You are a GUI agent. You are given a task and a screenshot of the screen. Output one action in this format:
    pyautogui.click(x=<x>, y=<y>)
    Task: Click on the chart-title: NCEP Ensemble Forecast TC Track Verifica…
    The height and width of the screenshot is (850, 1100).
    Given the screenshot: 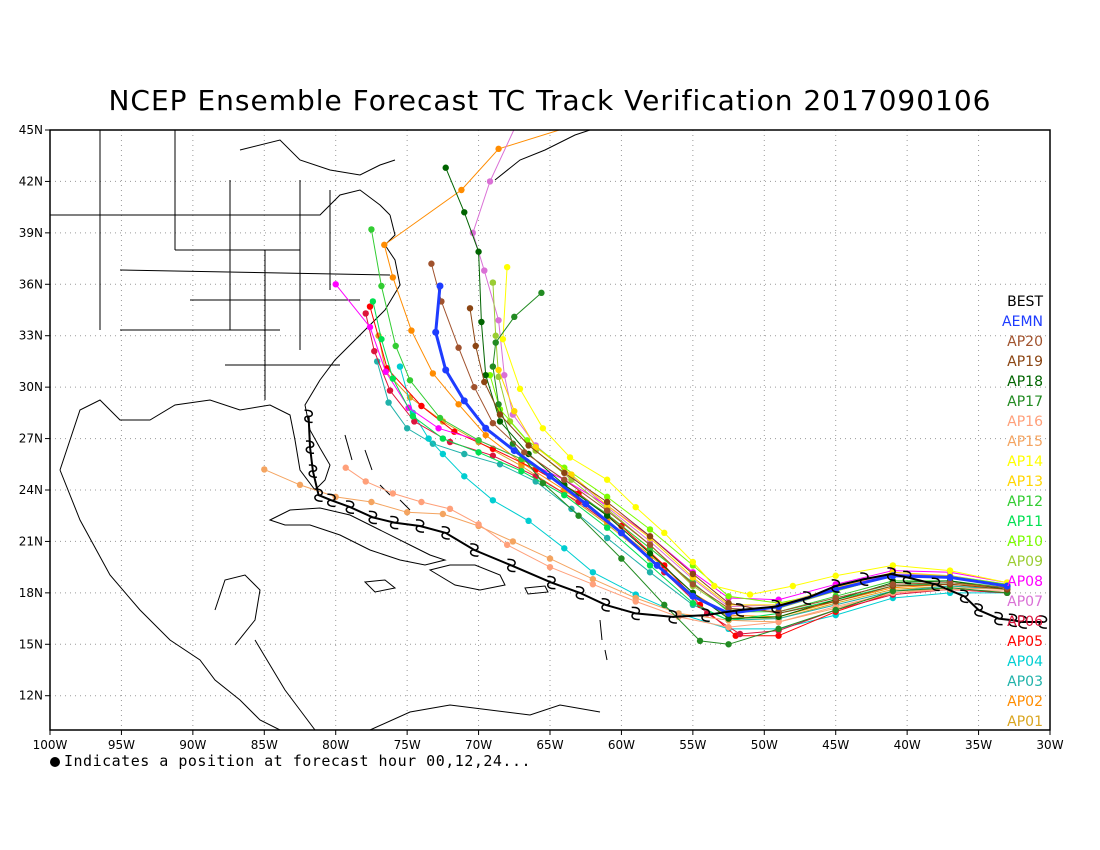 What is the action you would take?
    pyautogui.click(x=550, y=100)
    